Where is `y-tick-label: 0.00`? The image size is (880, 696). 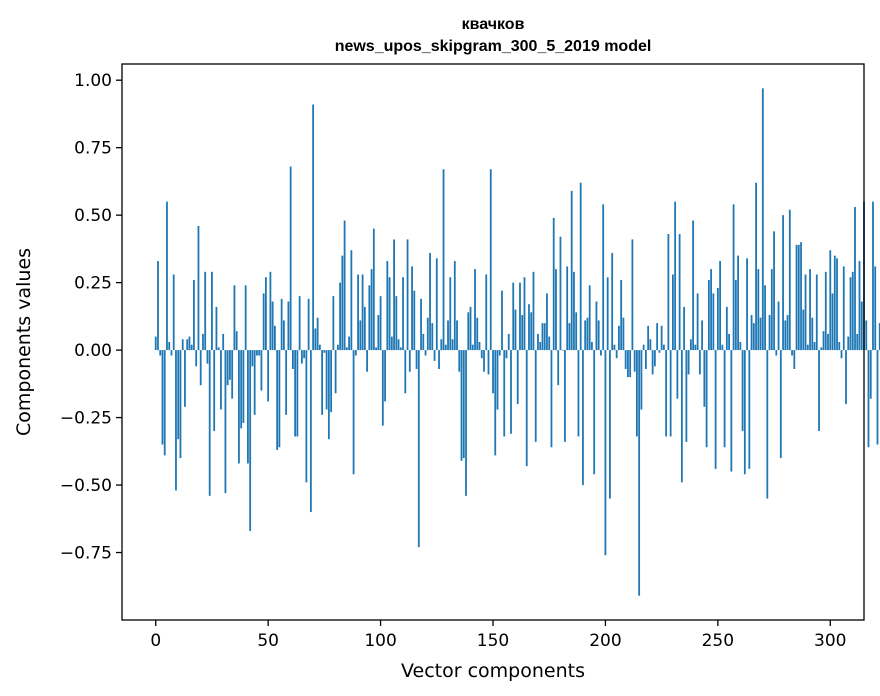
y-tick-label: 0.00 is located at coordinates (93, 351).